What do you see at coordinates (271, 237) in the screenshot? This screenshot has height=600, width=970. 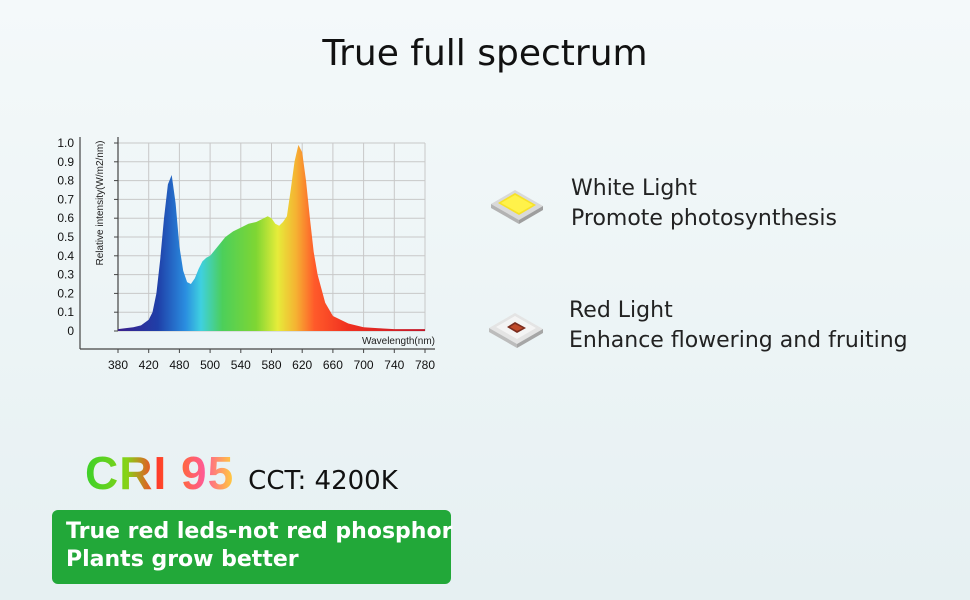 I see `spectrum-area` at bounding box center [271, 237].